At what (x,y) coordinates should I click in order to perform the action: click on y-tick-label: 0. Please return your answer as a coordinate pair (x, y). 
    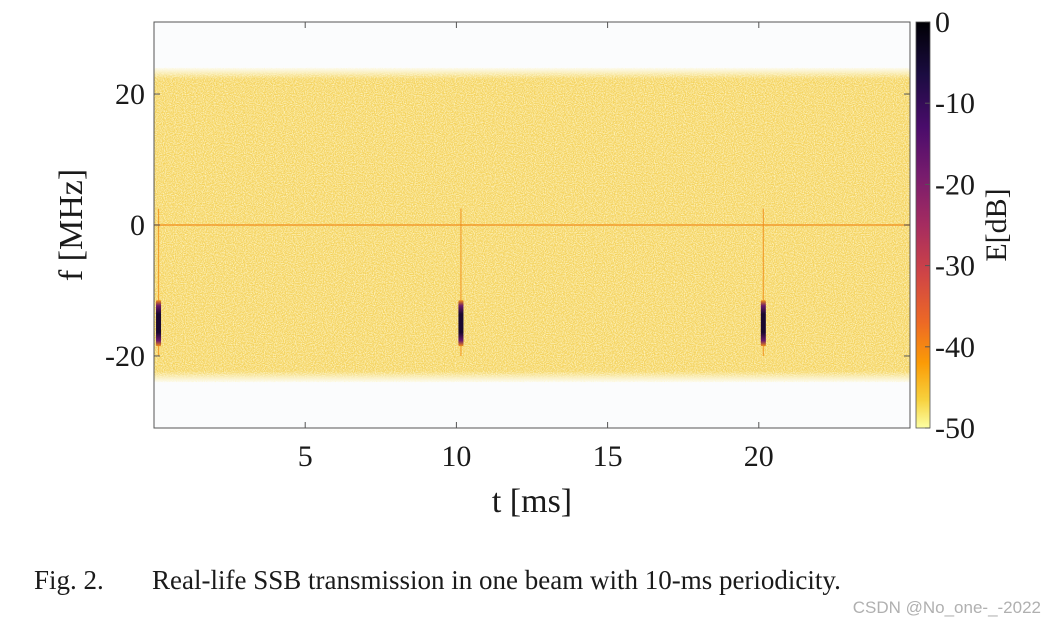
    Looking at the image, I should click on (137, 225).